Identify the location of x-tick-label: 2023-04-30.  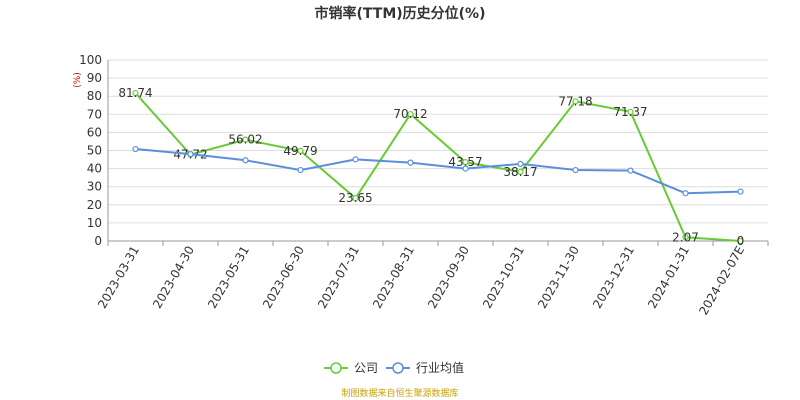
(173, 277).